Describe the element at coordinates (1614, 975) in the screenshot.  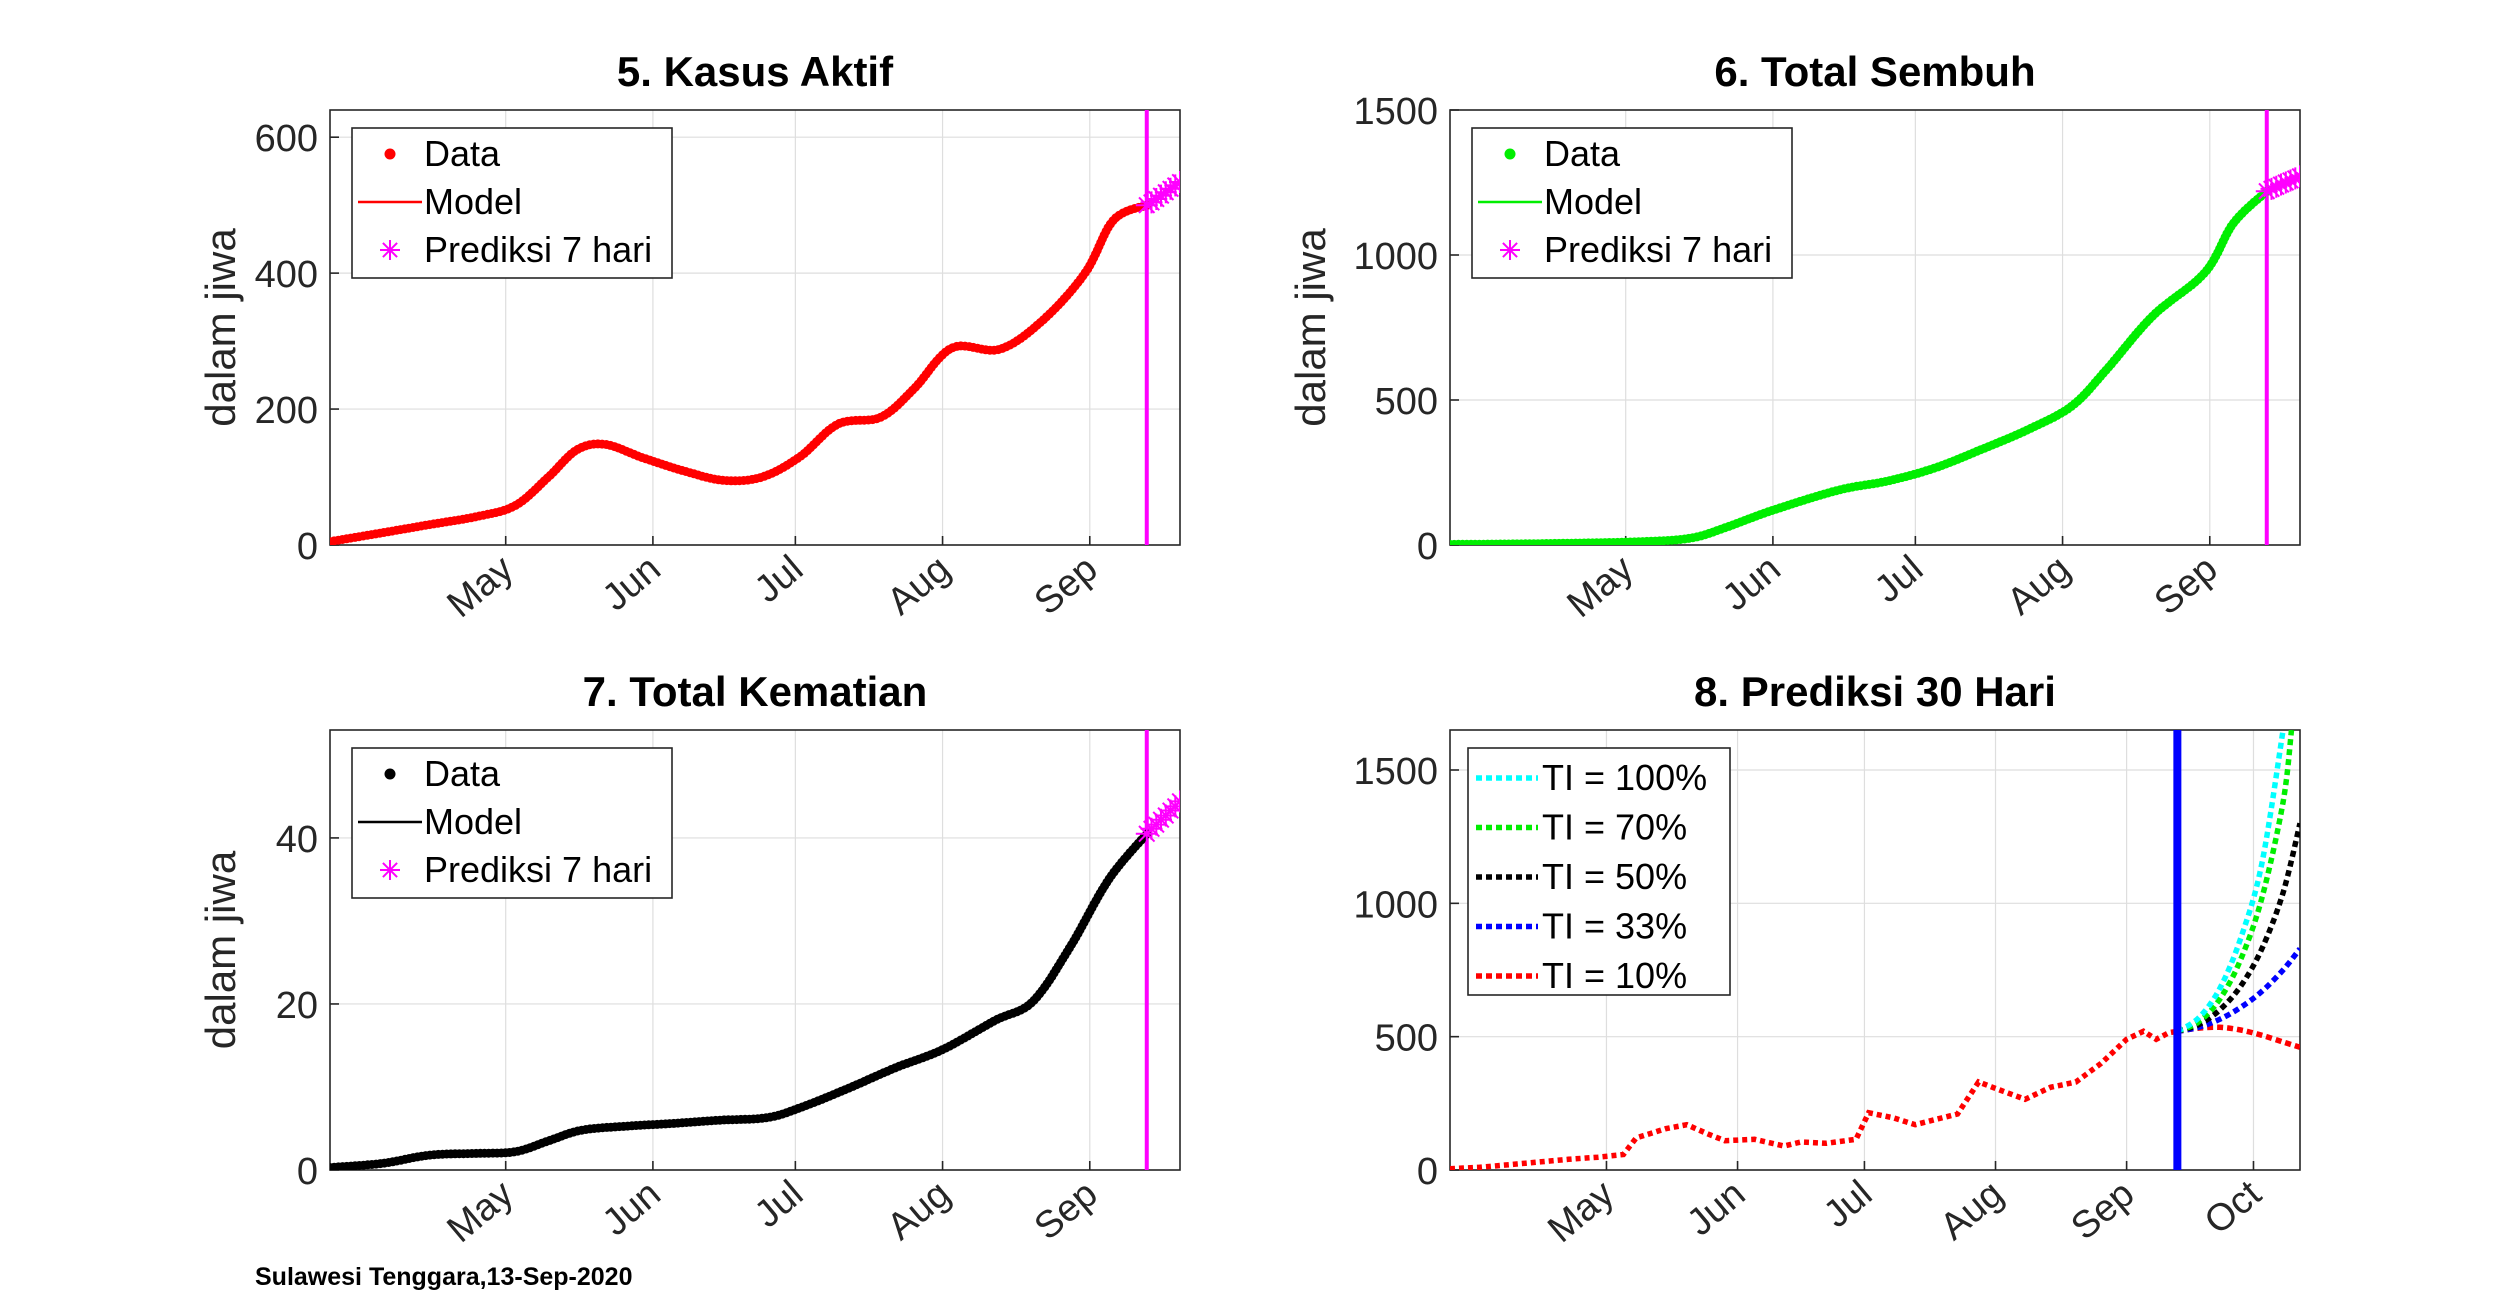
I see `legend-label: TI = 10%` at that location.